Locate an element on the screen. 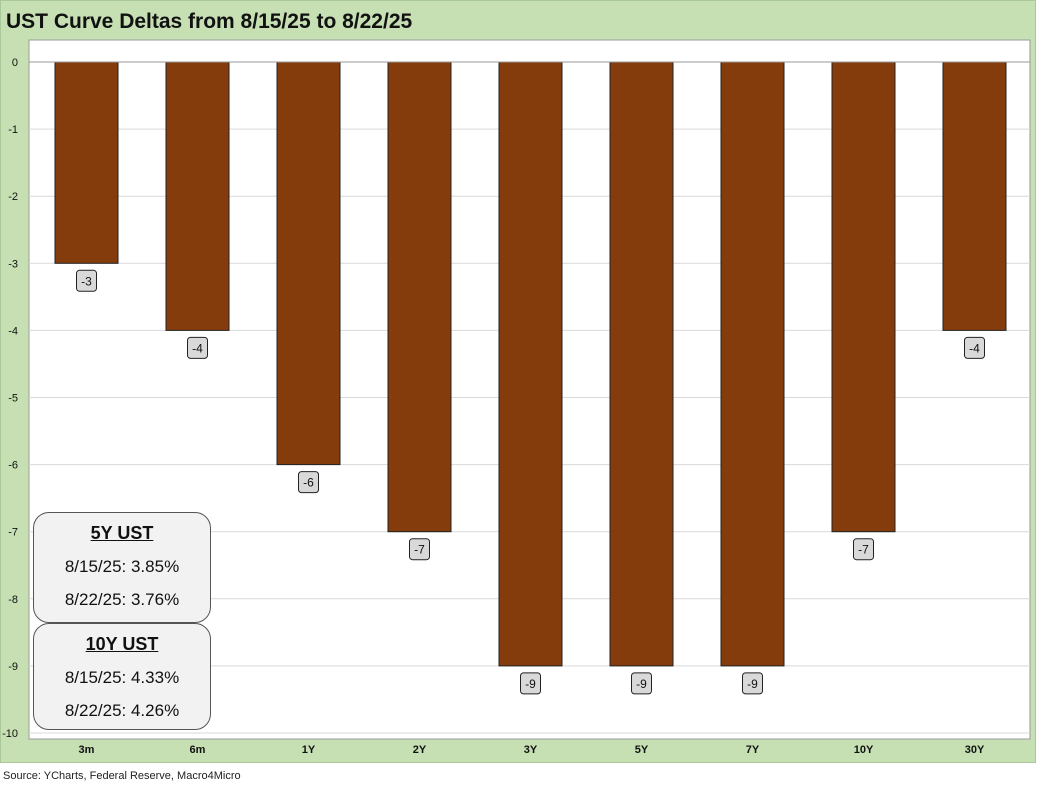 The height and width of the screenshot is (791, 1038). x-tick-label: 6m is located at coordinates (198, 750).